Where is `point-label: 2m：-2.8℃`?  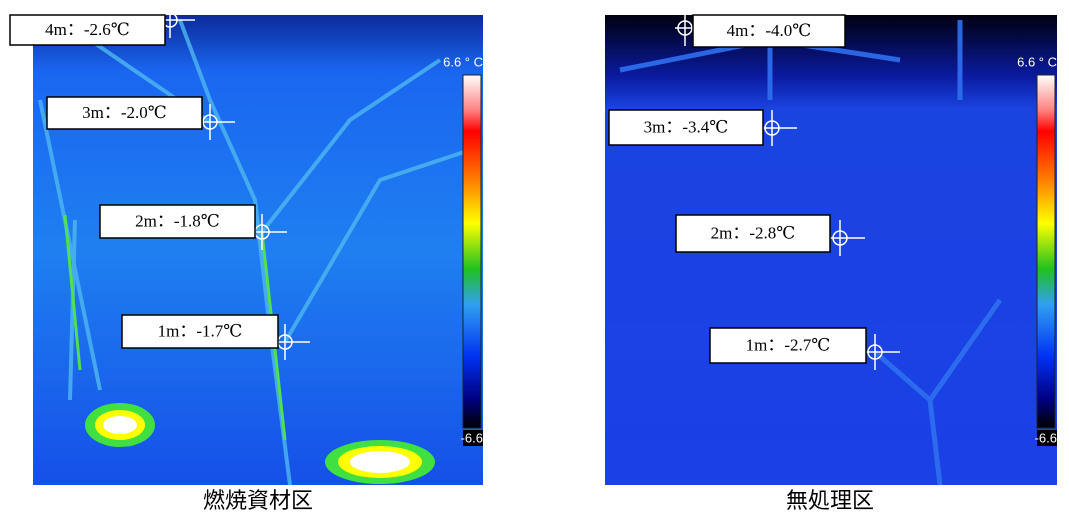 point-label: 2m：-2.8℃ is located at coordinates (753, 232).